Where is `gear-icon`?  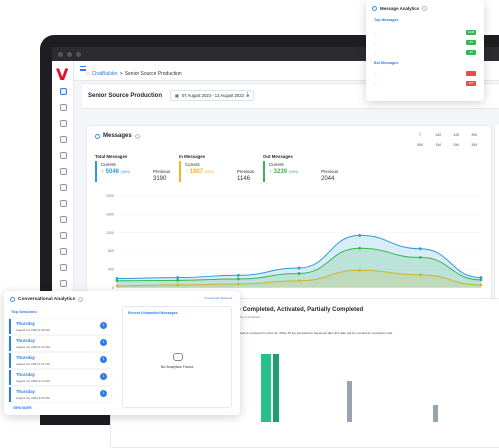 gear-icon is located at coordinates (63, 283).